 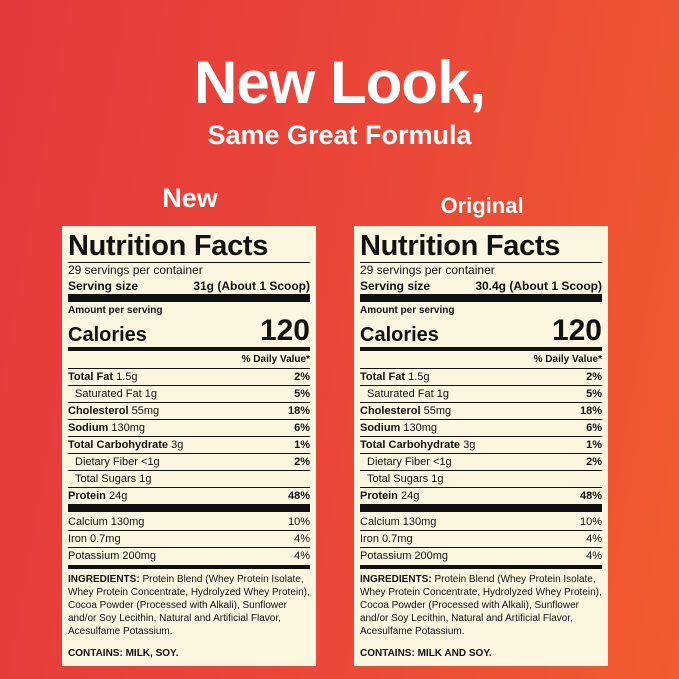 I want to click on label-tag: New, so click(x=190, y=198).